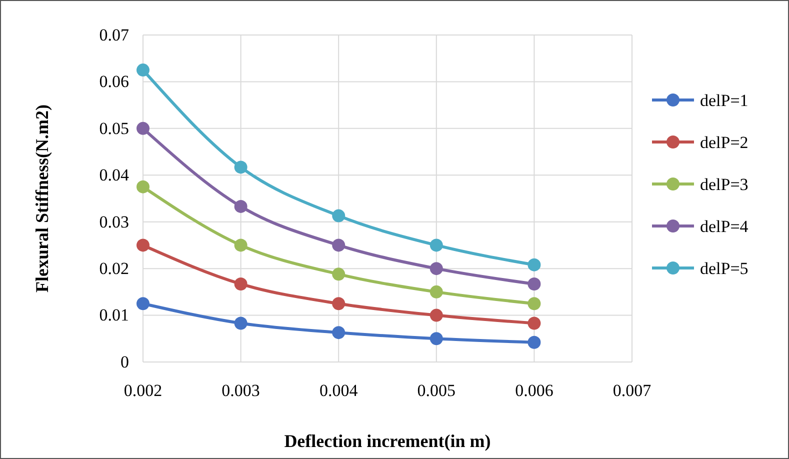 The height and width of the screenshot is (459, 789). Describe the element at coordinates (114, 128) in the screenshot. I see `y-tick-label: 0.05` at that location.